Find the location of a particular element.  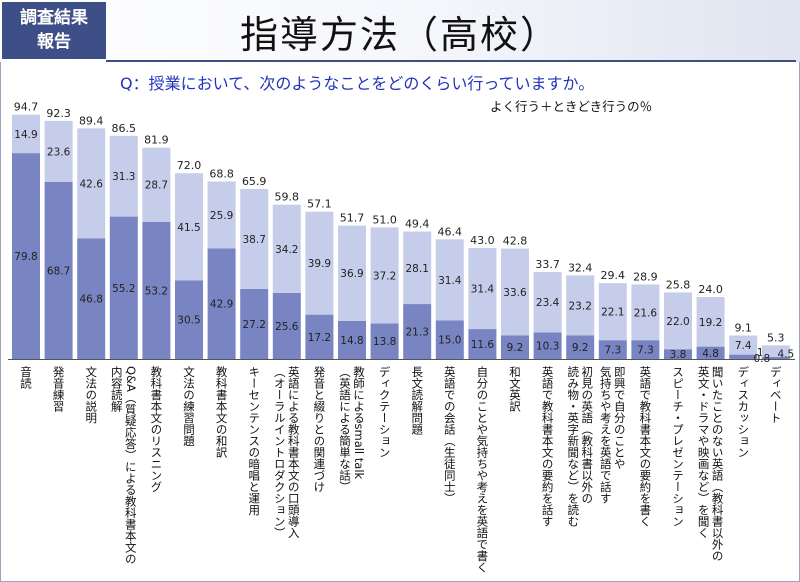

report-badge: 調査結果 報告 is located at coordinates (54, 30).